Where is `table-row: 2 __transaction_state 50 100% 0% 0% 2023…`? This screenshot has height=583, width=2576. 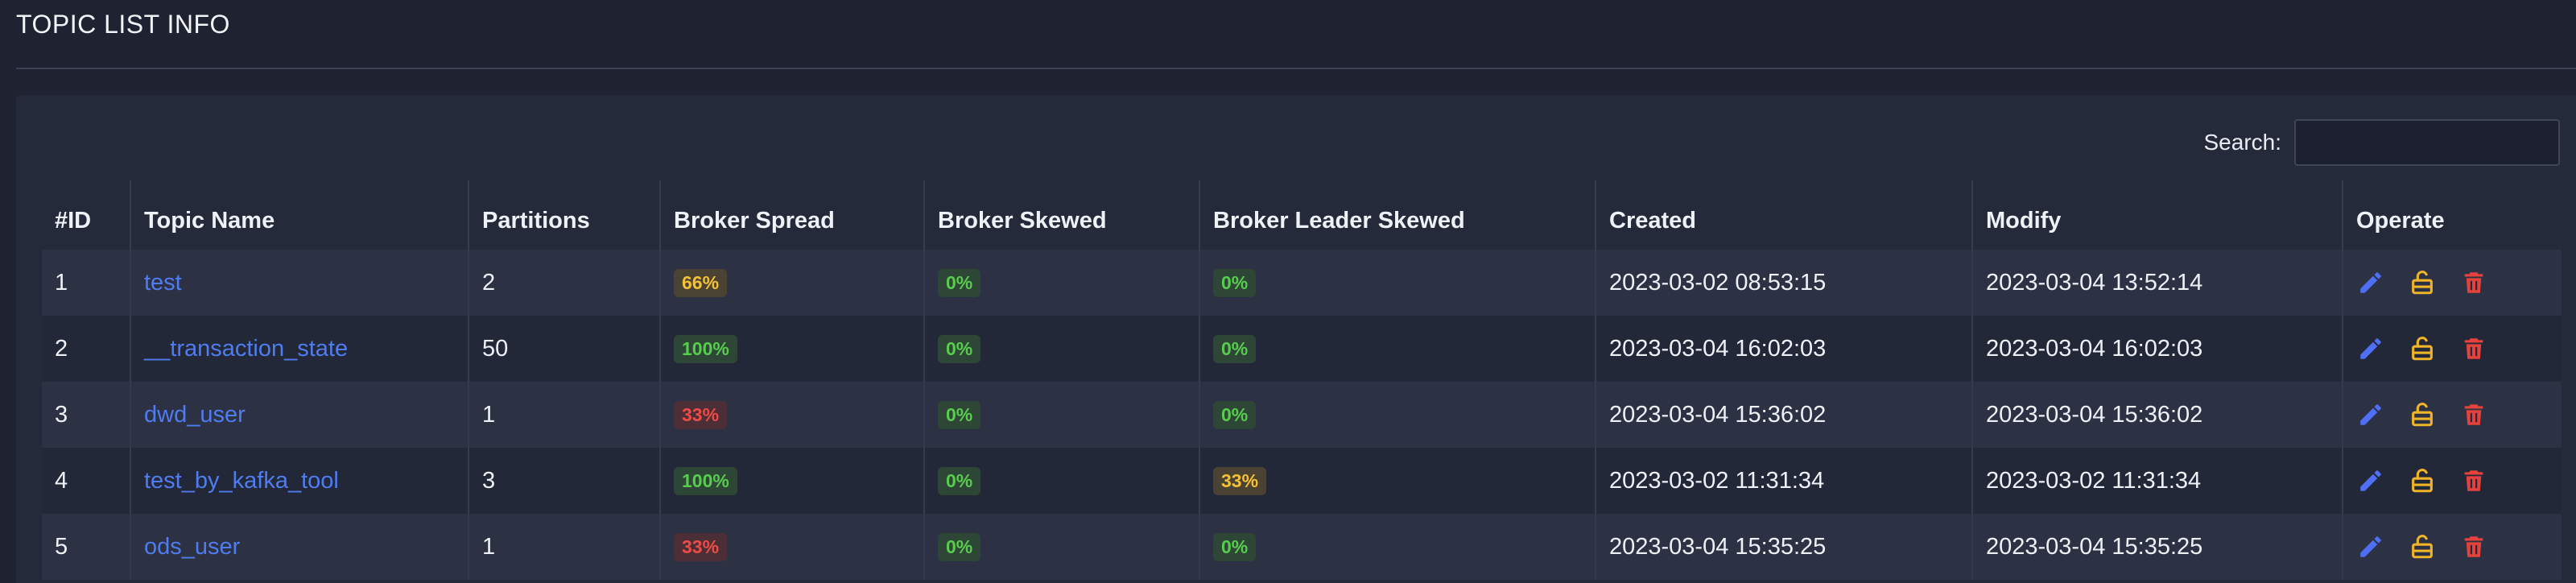
table-row: 2 __transaction_state 50 100% 0% 0% 2023… is located at coordinates (1302, 349).